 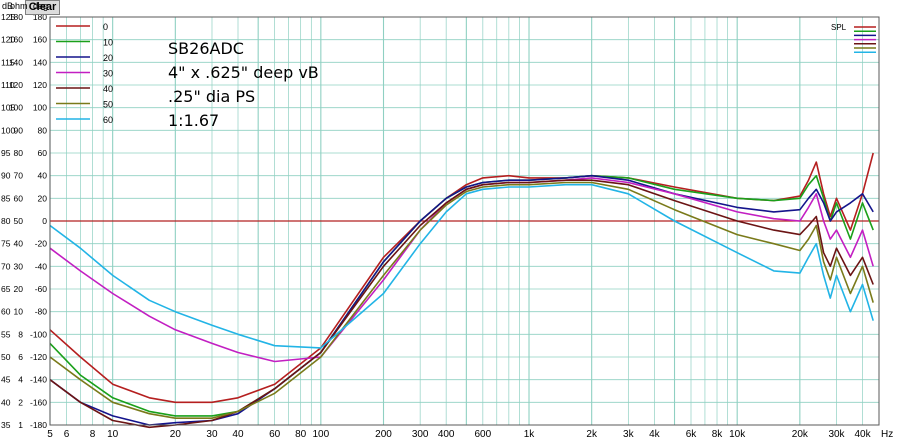 What do you see at coordinates (383, 434) in the screenshot?
I see `x-tick-label: 200` at bounding box center [383, 434].